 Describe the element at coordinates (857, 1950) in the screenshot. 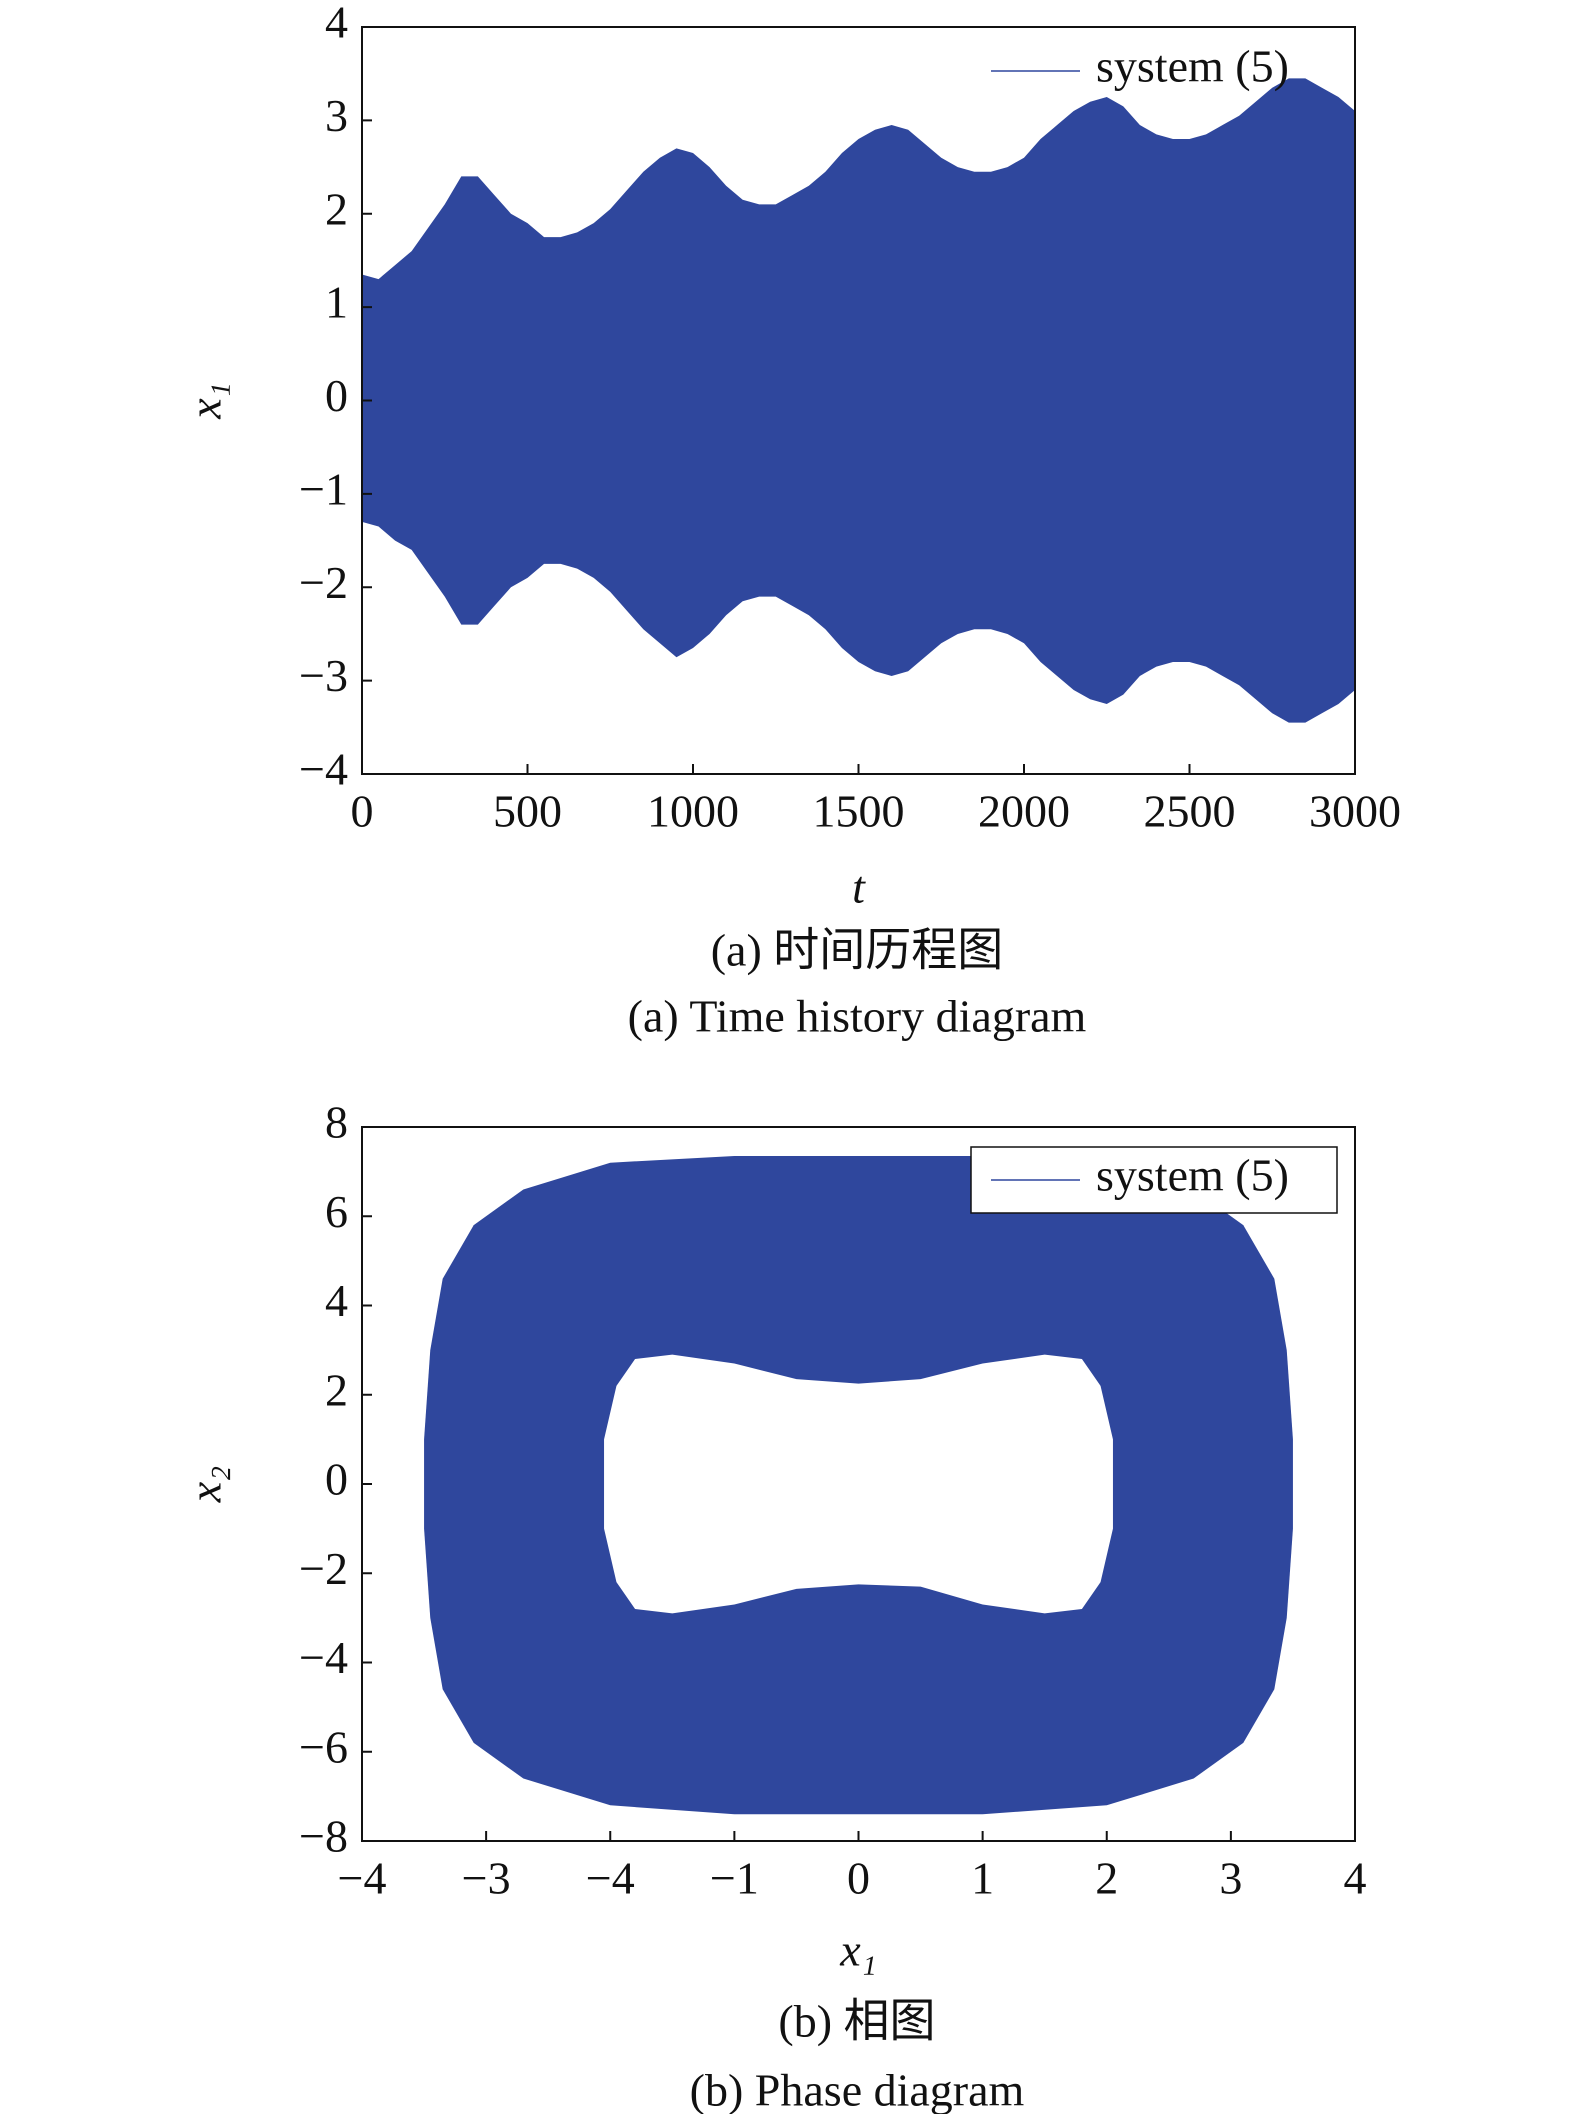

I see `x-axis-label: x₁` at that location.